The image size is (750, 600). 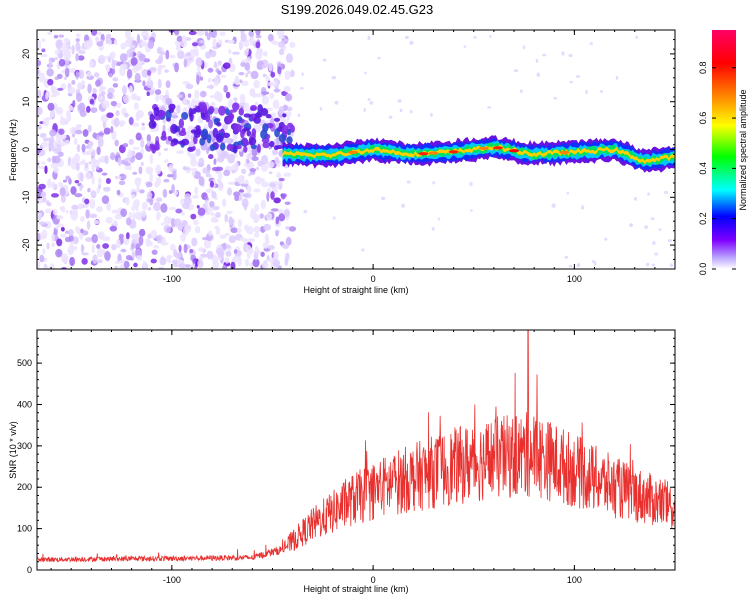 What do you see at coordinates (373, 279) in the screenshot?
I see `x-tick-label: 0` at bounding box center [373, 279].